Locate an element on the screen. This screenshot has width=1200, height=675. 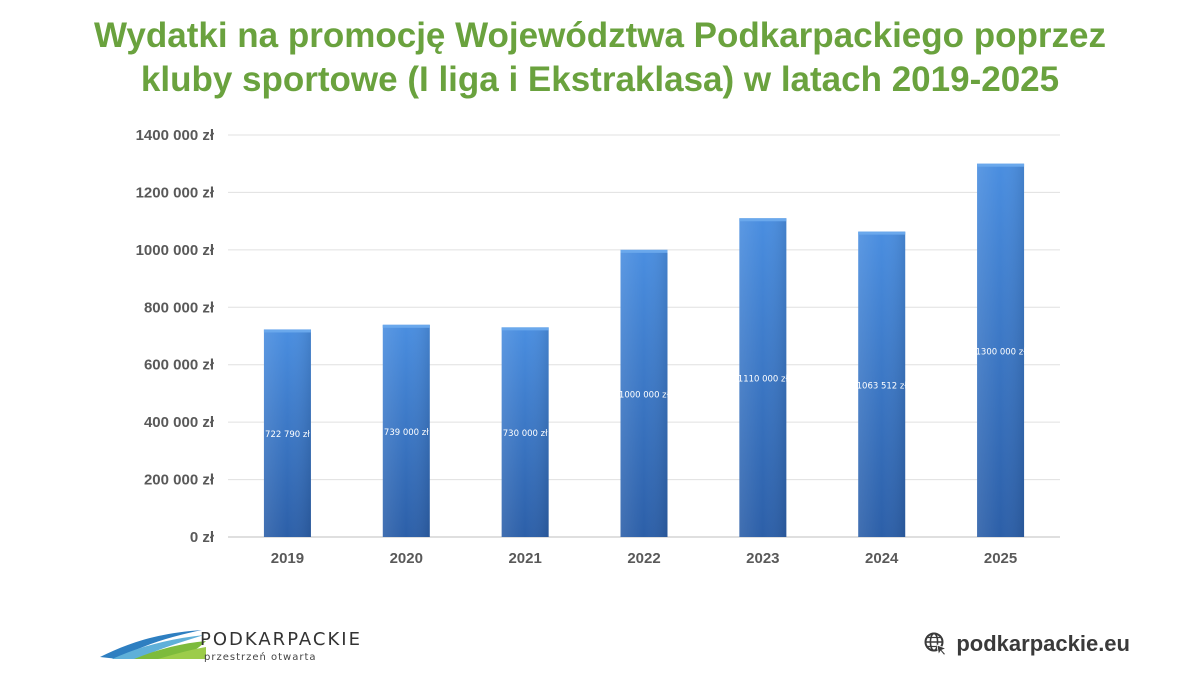
brand-name: PODKARPACKIE is located at coordinates (281, 639).